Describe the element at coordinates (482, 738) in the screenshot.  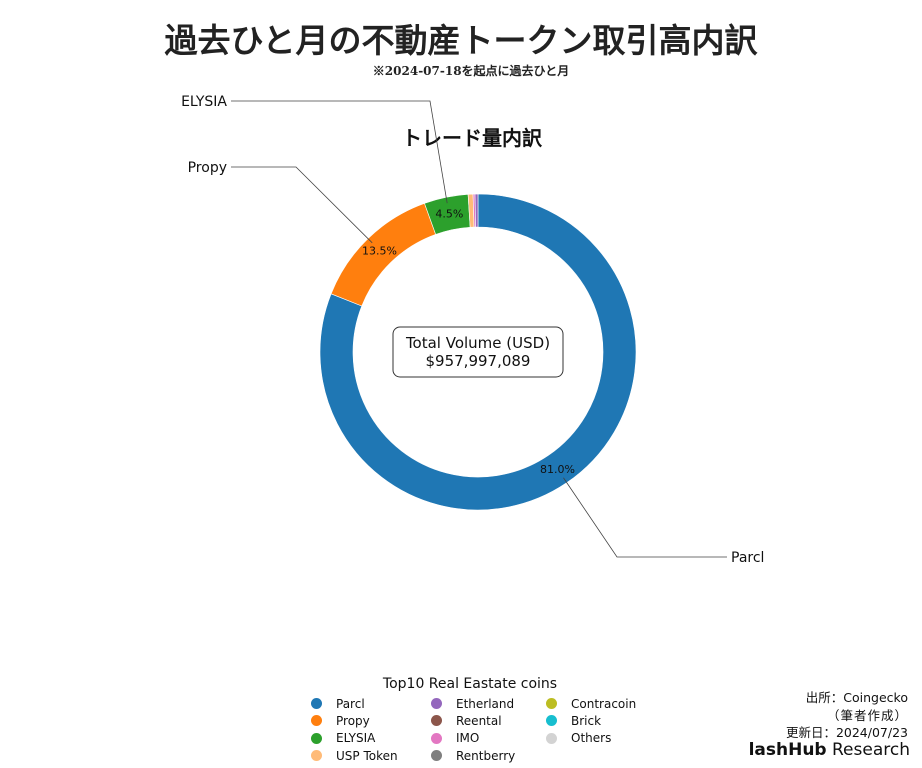
I see `legend-item-imo: IMO` at that location.